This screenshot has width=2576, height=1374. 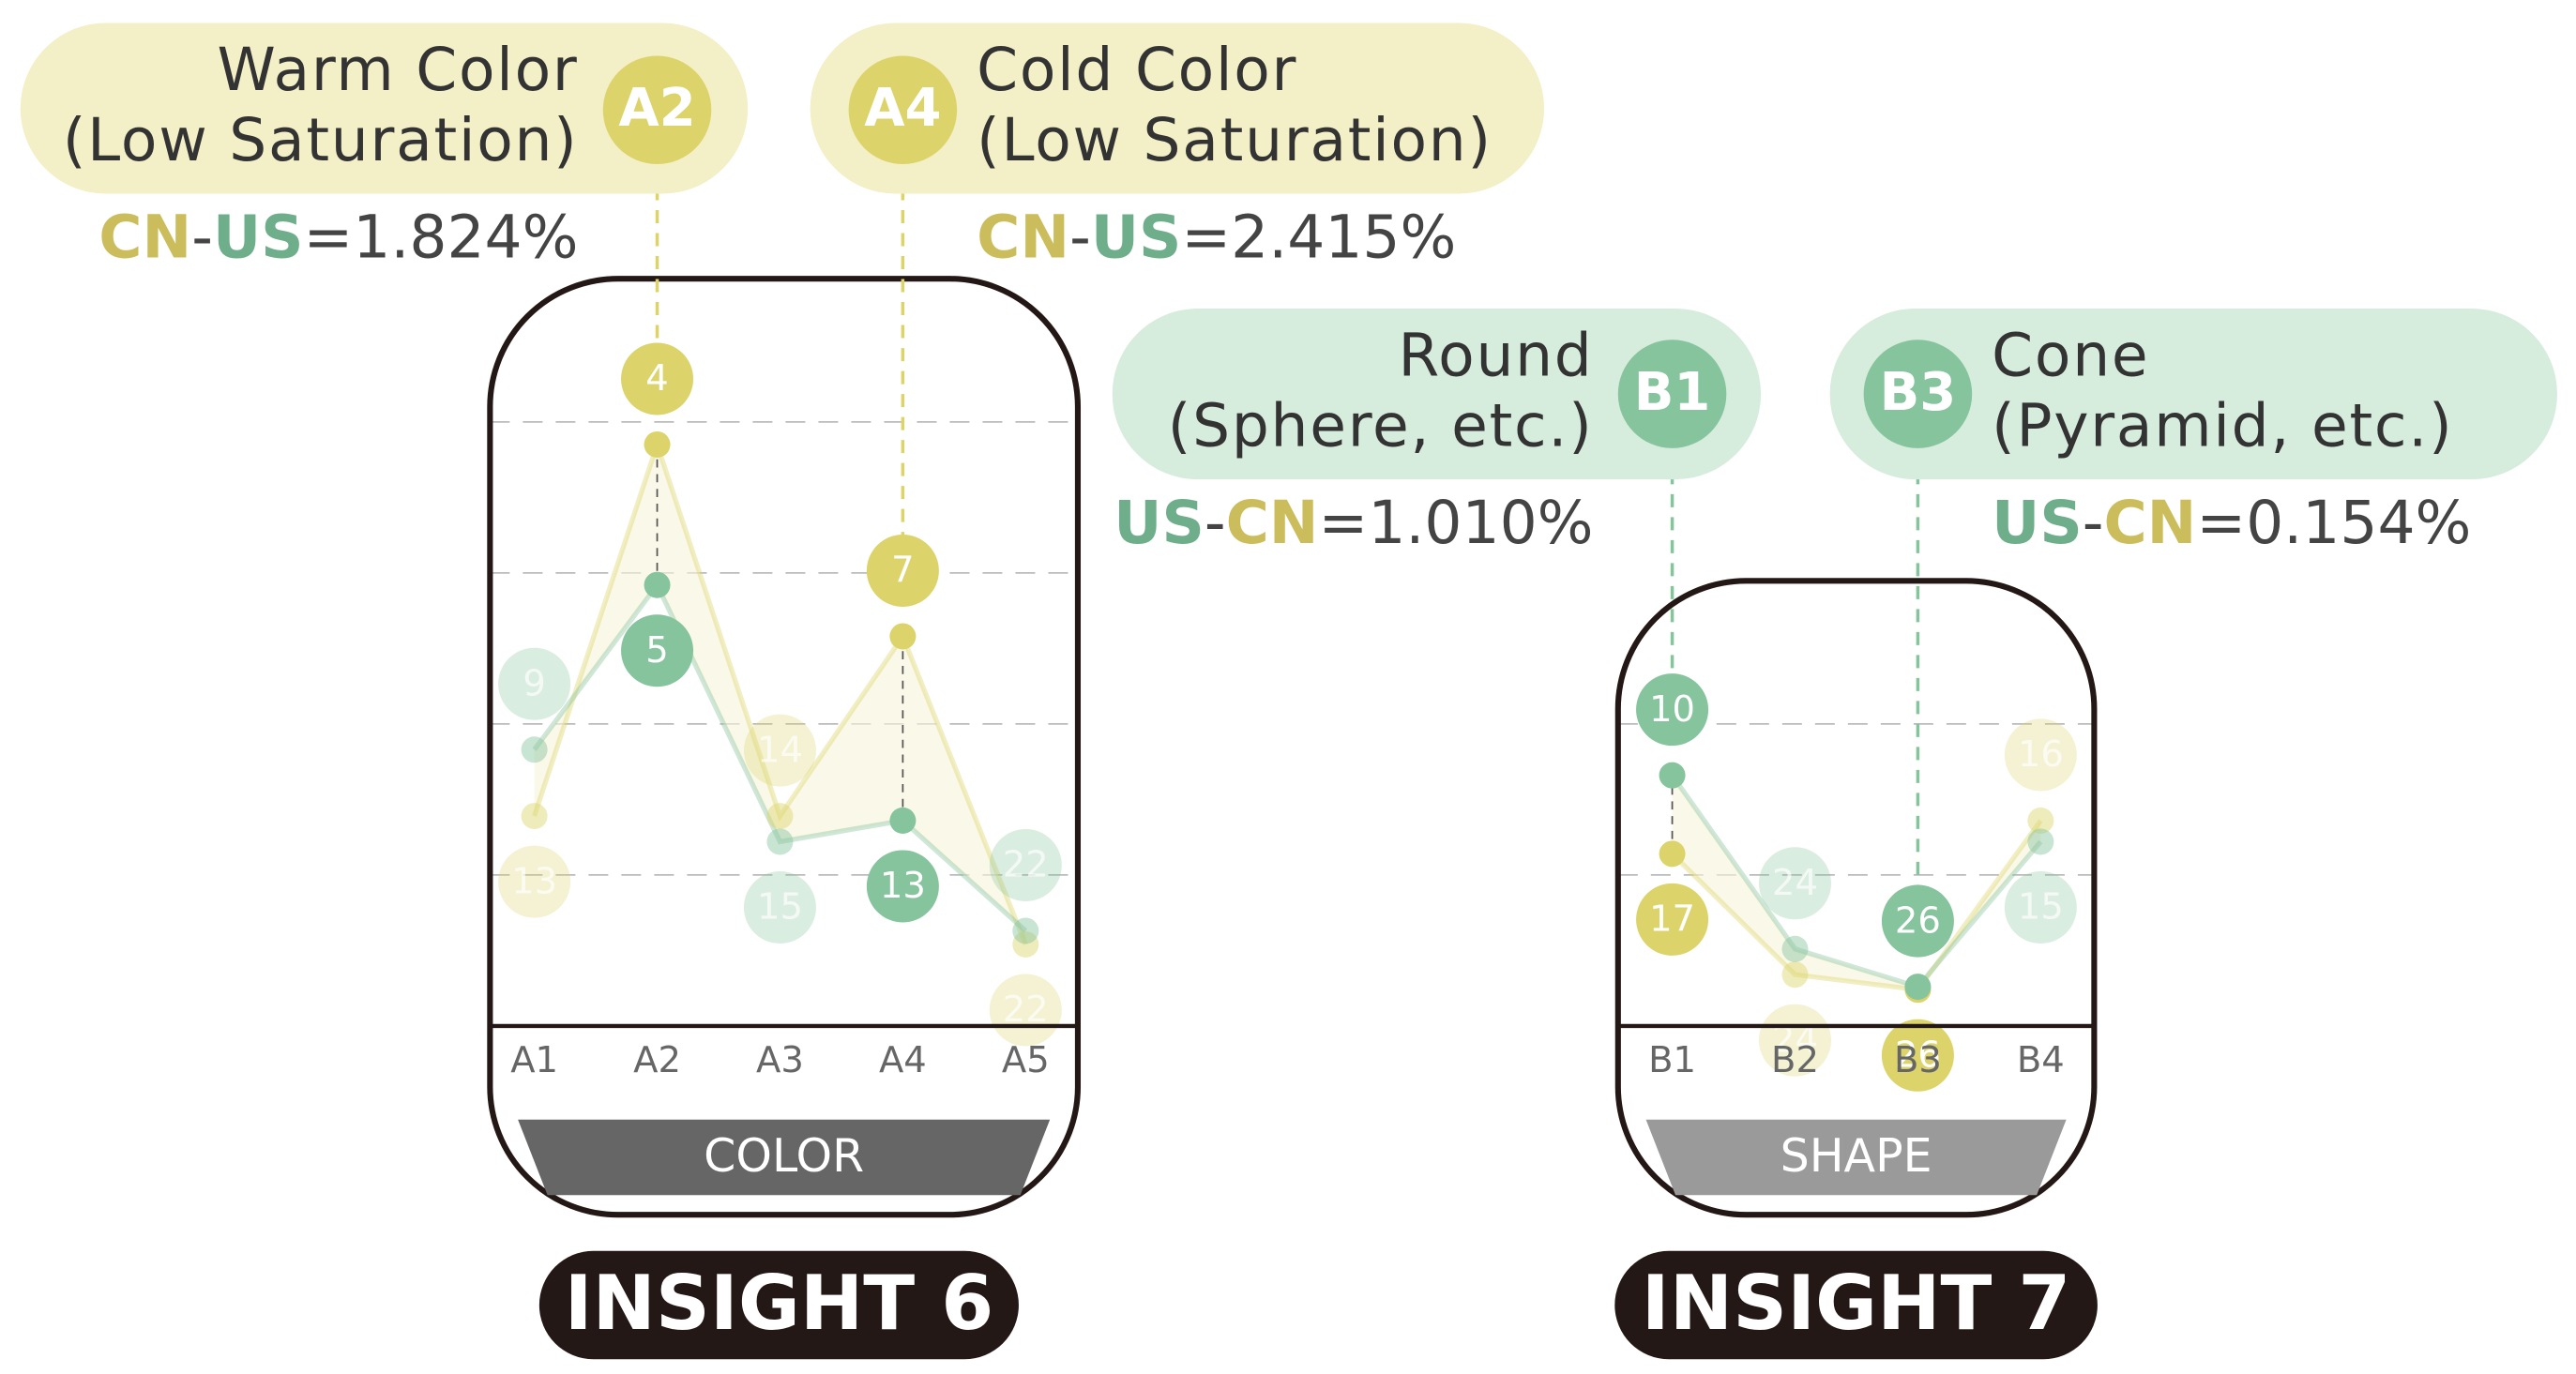 What do you see at coordinates (1672, 1060) in the screenshot?
I see `x-tick-label: B1` at bounding box center [1672, 1060].